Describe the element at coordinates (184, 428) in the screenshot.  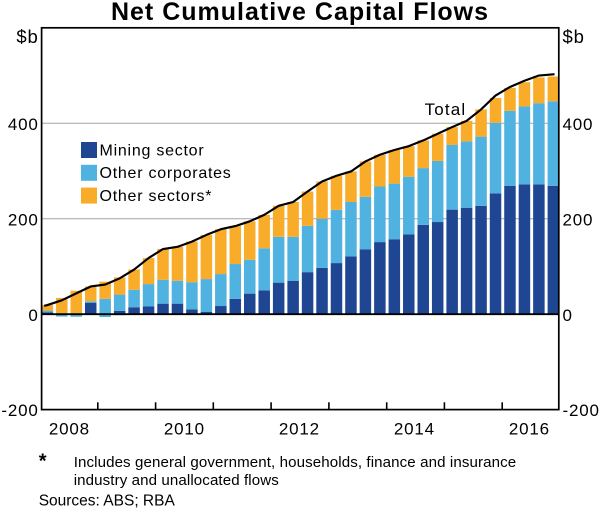
I see `svg-text: 2010` at that location.